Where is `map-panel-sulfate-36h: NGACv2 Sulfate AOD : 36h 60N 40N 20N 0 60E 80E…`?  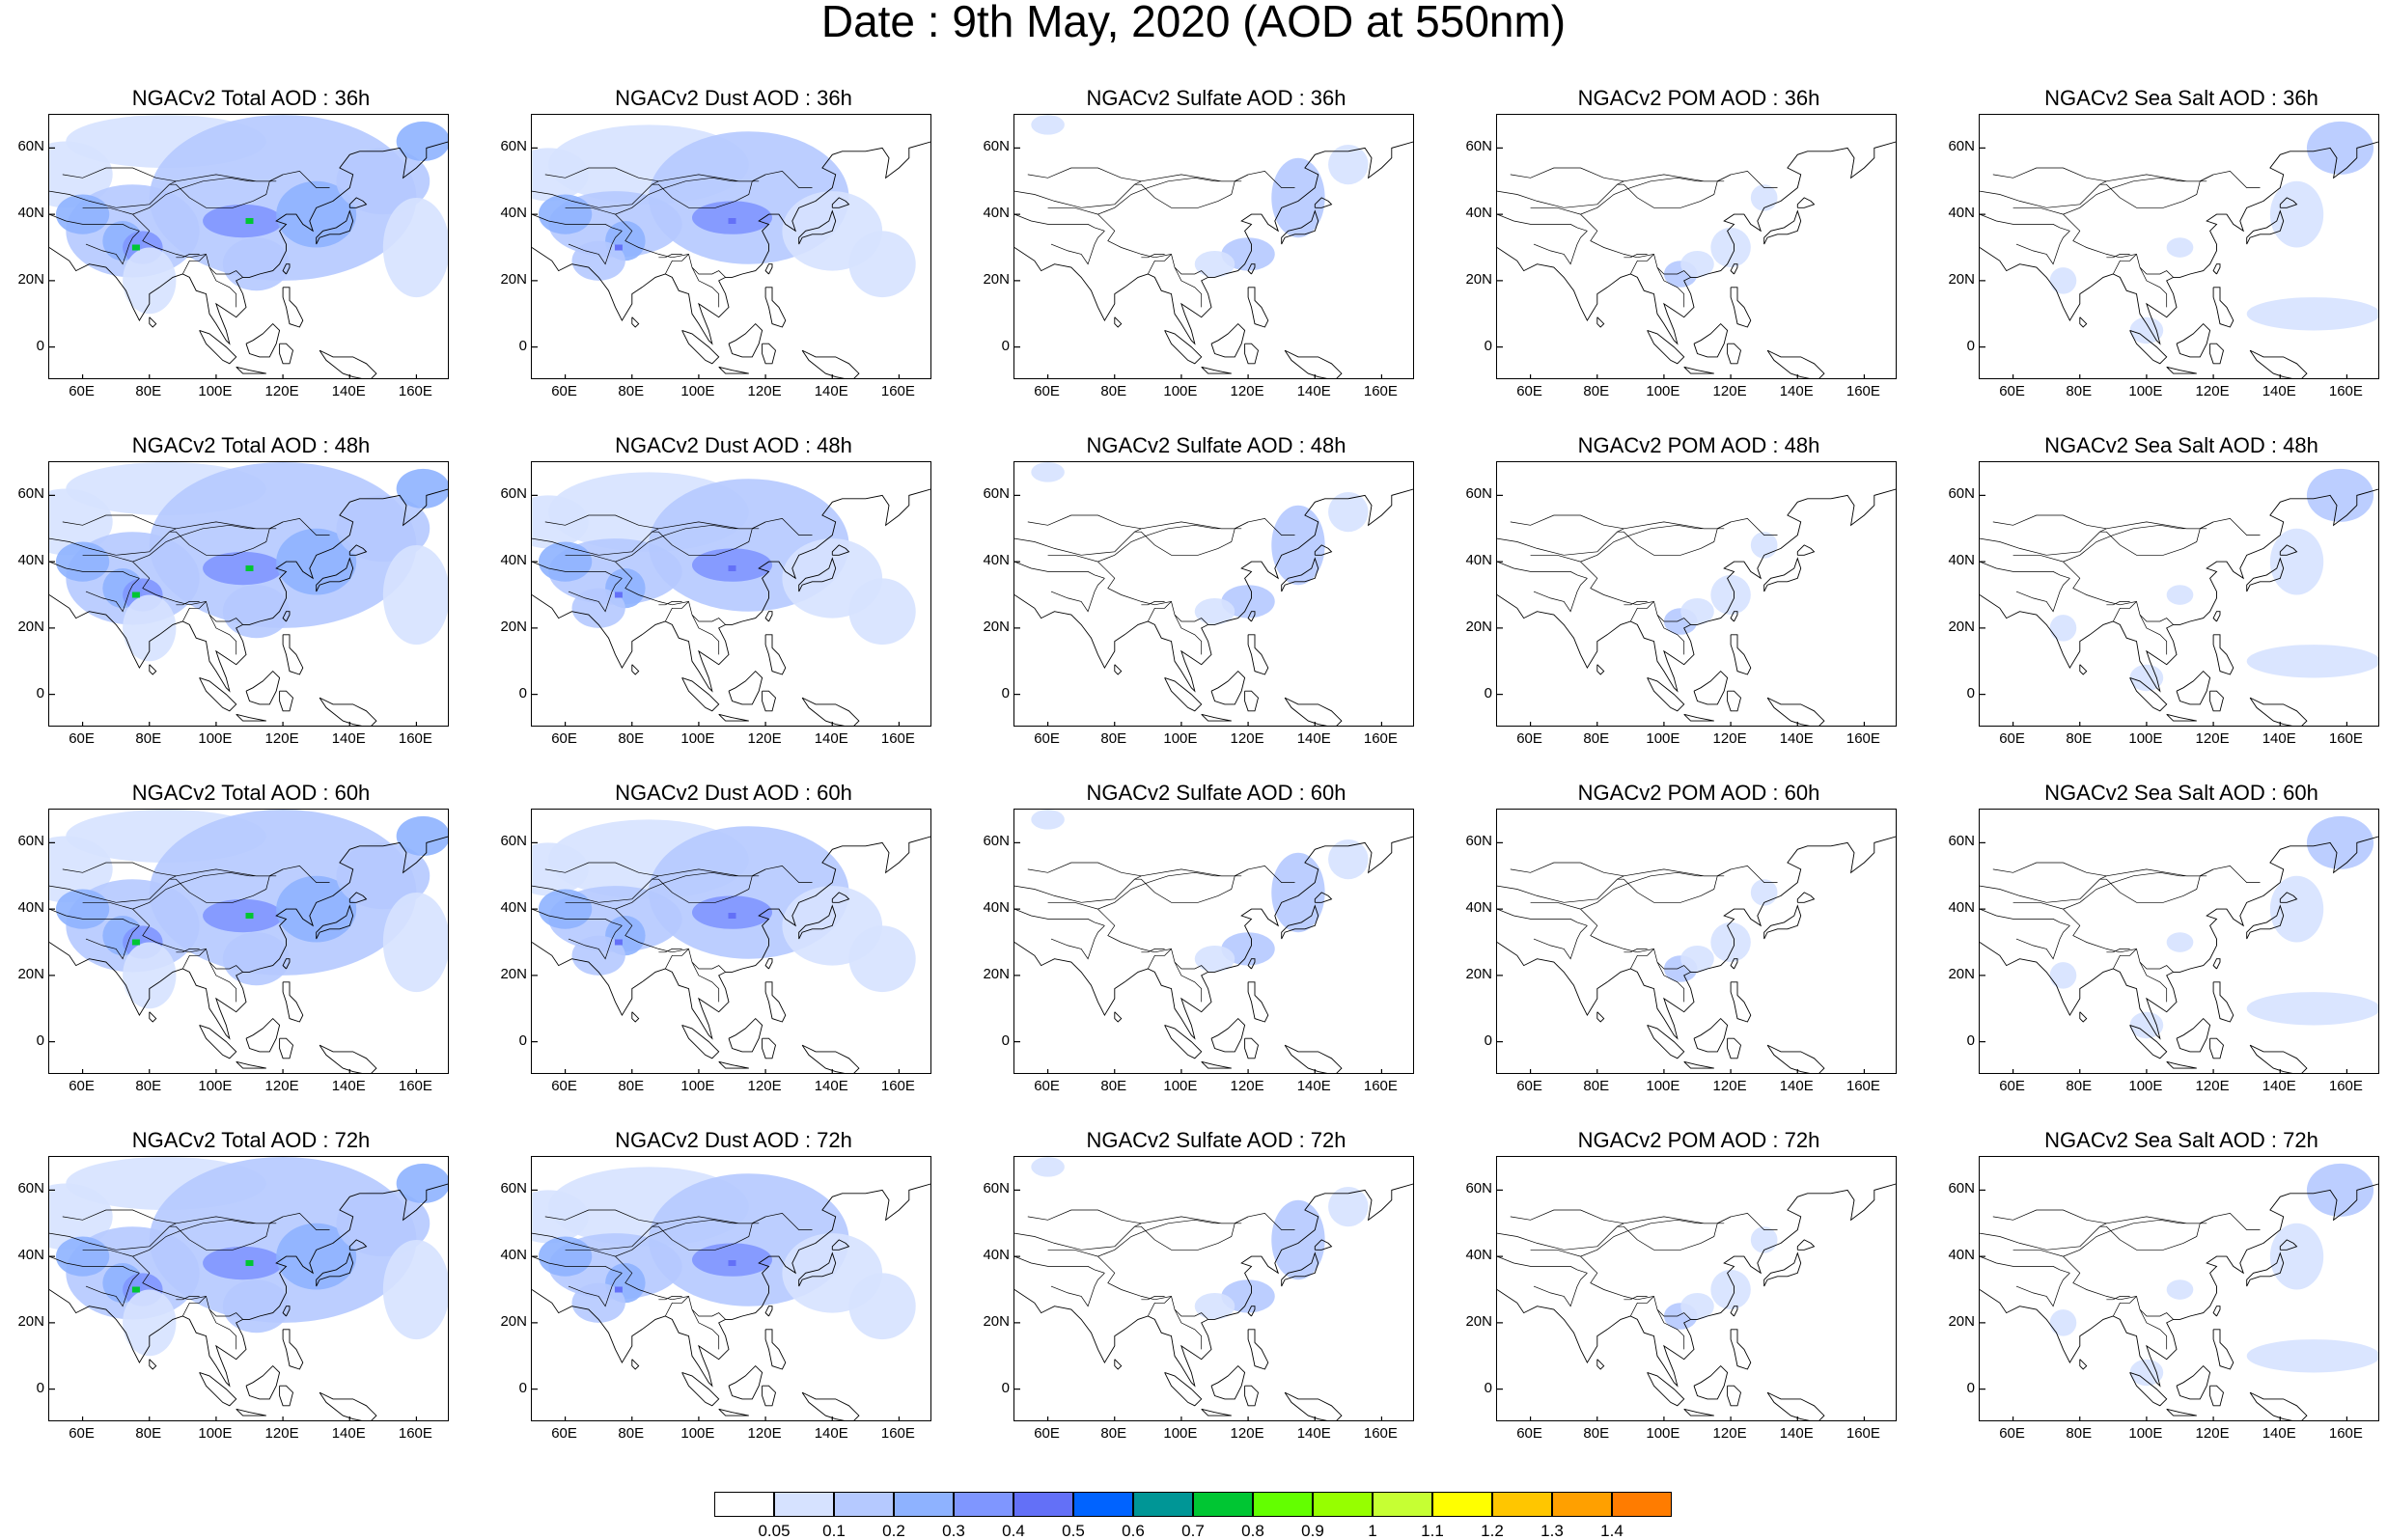
map-panel-sulfate-36h: NGACv2 Sulfate AOD : 36h 60N 40N 20N 0 60E 80E… is located at coordinates (1192, 246).